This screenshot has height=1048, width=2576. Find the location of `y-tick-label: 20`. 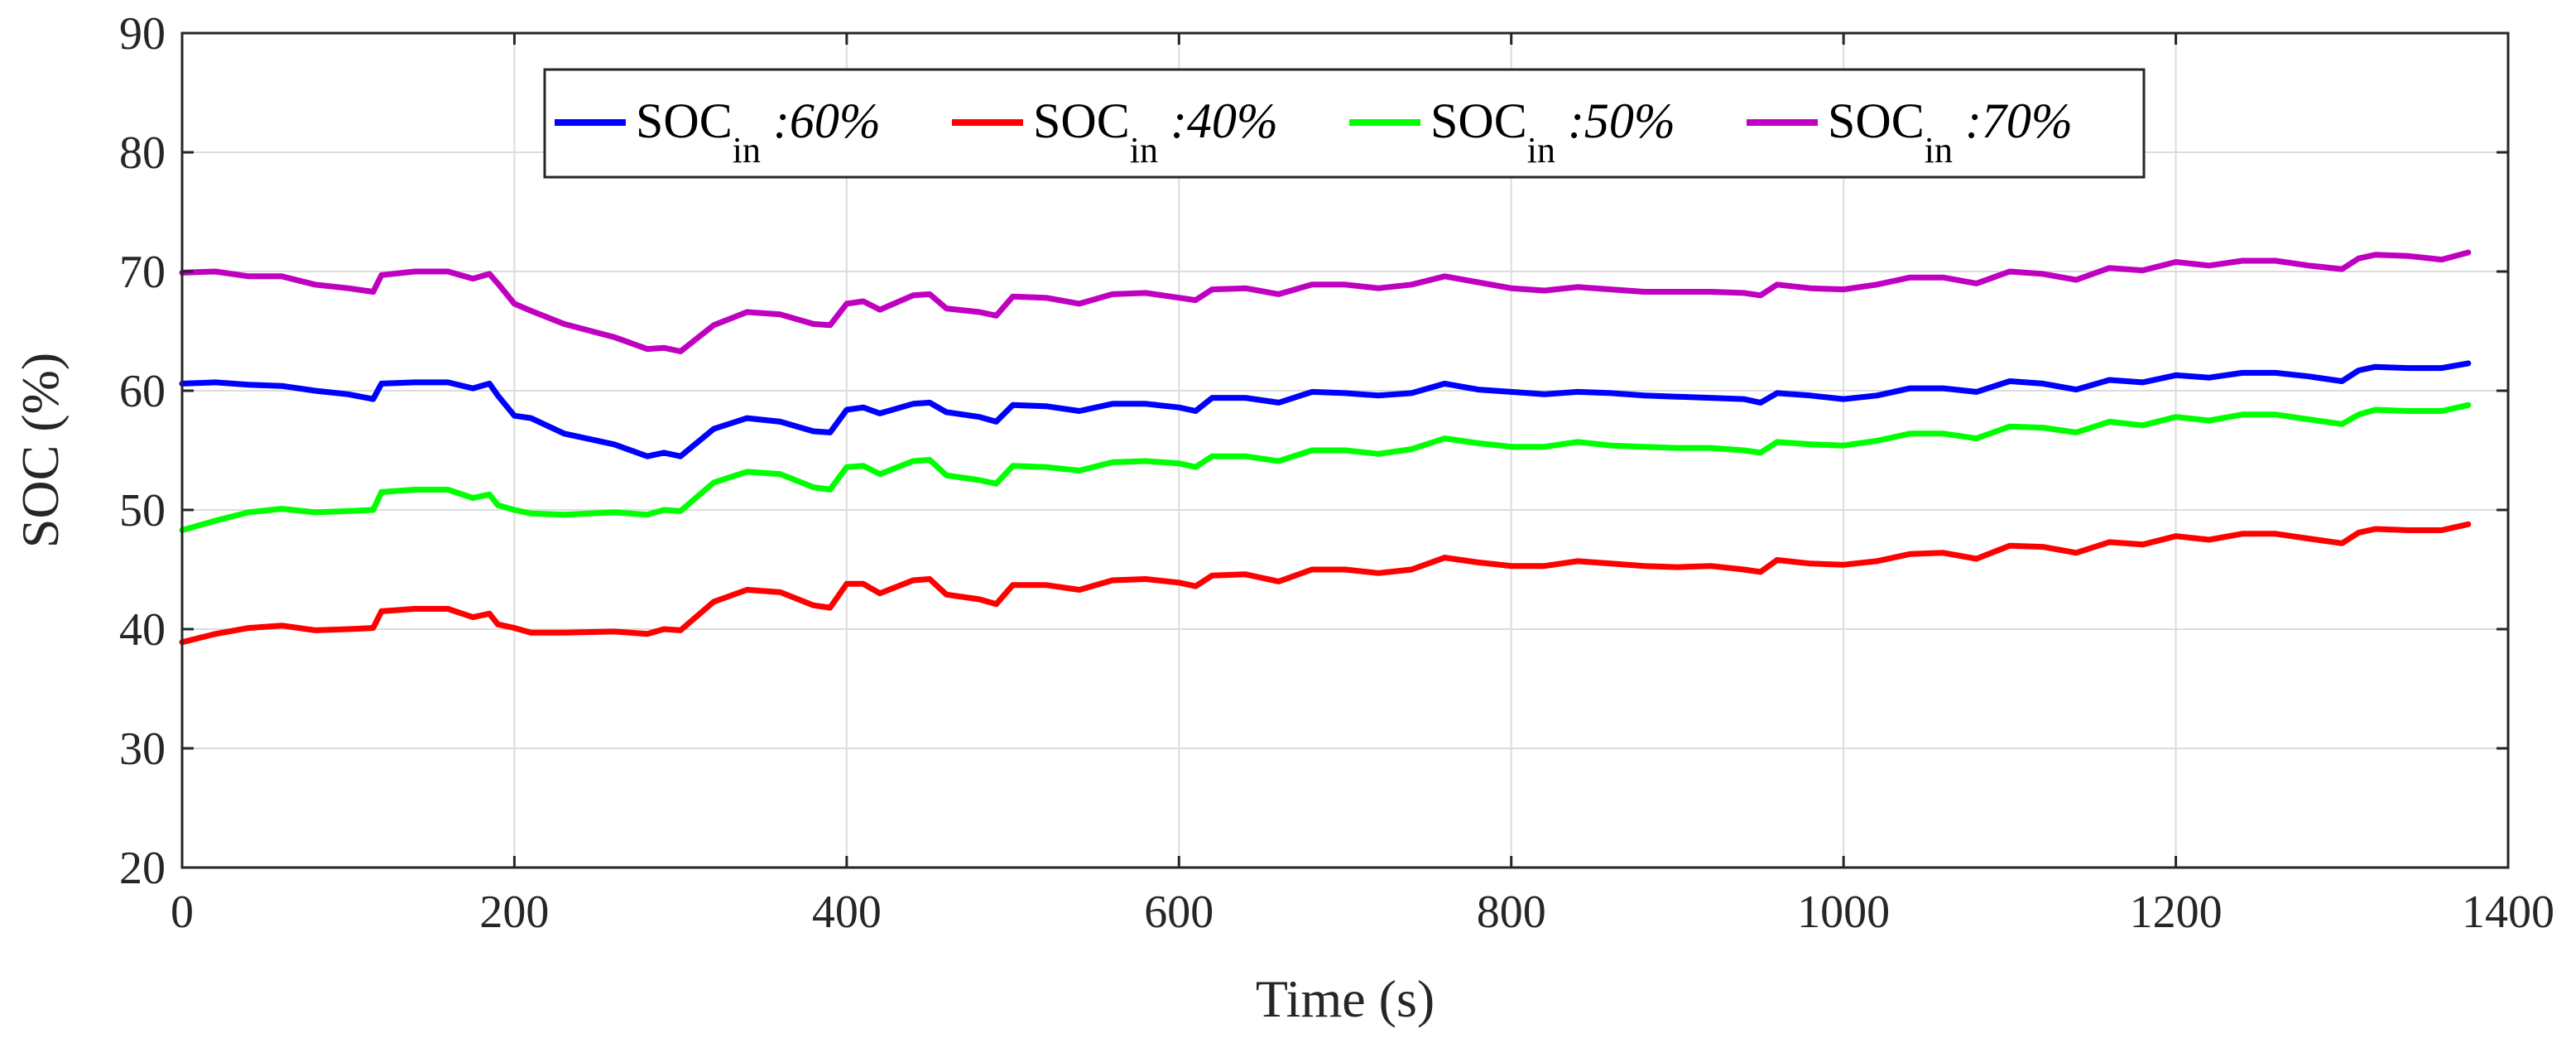

y-tick-label: 20 is located at coordinates (142, 869).